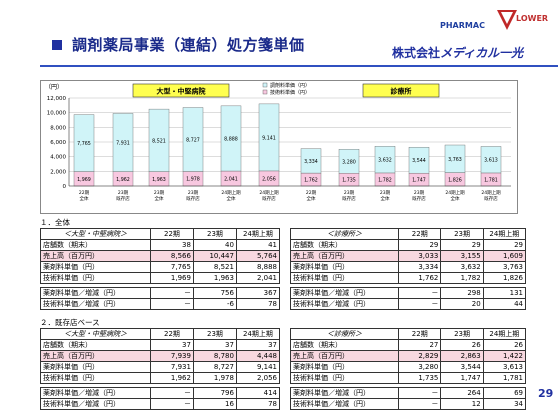 The width and height of the screenshot is (560, 420). What do you see at coordinates (171, 256) in the screenshot?
I see `row-value: 8,566` at bounding box center [171, 256].